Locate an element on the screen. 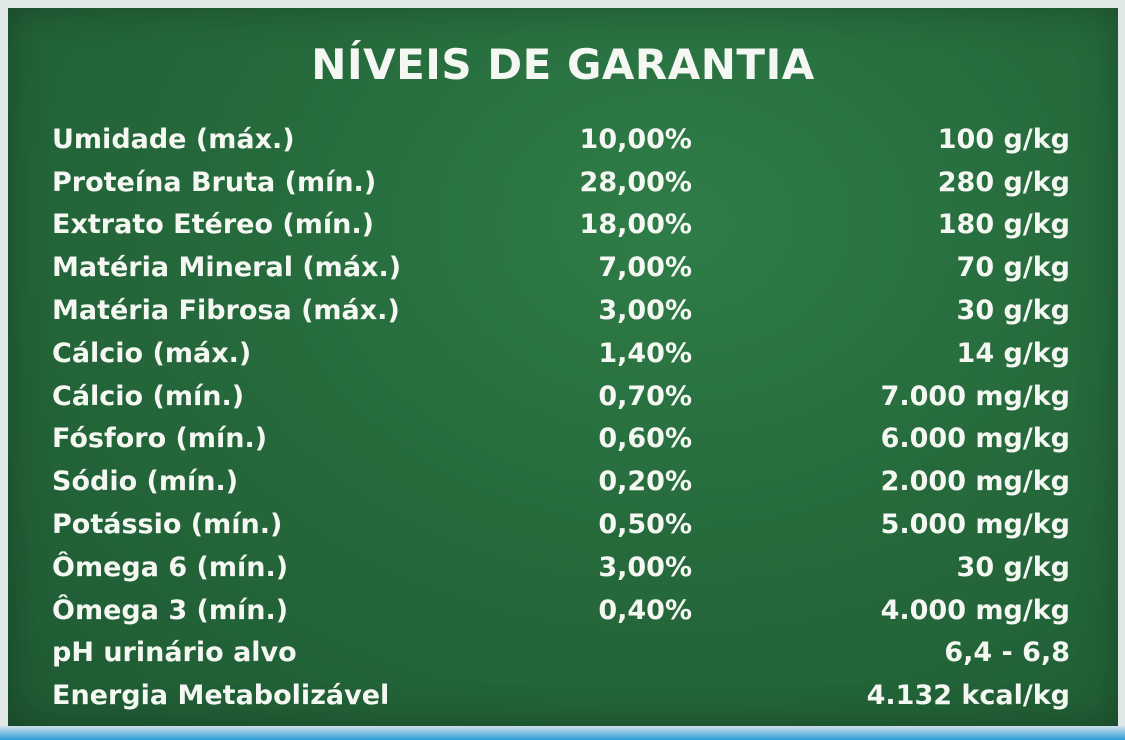 This screenshot has width=1125, height=740. nutrient-name: Umidade (máx.) is located at coordinates (173, 139).